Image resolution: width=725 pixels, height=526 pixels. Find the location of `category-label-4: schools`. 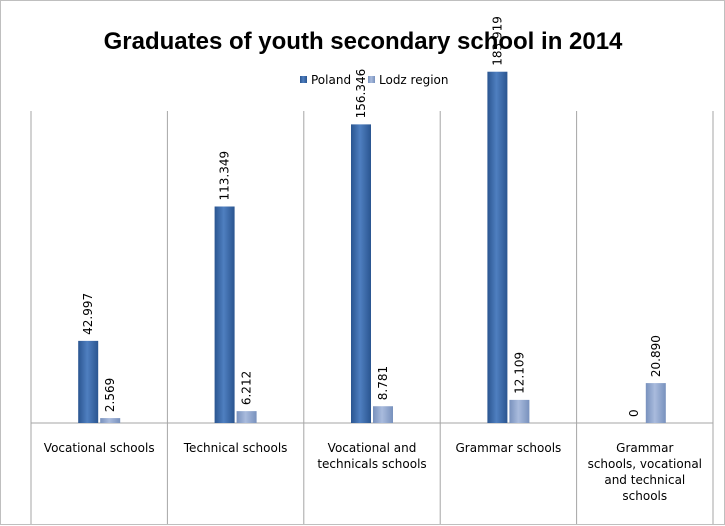

category-label-4: schools is located at coordinates (644, 496).